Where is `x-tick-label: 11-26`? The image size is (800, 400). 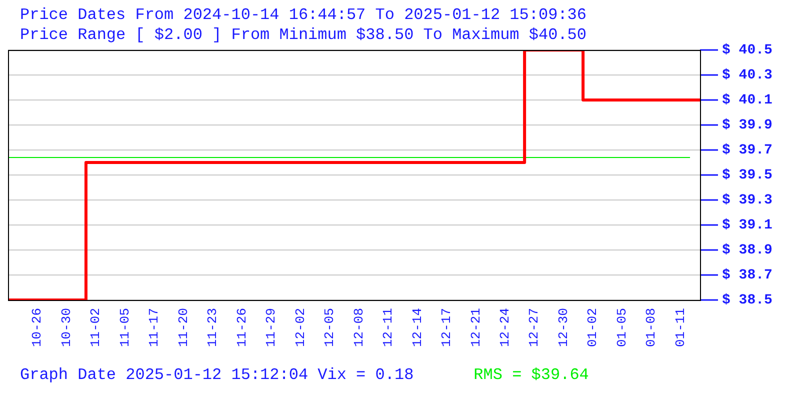
x-tick-label: 11-26 is located at coordinates (242, 328).